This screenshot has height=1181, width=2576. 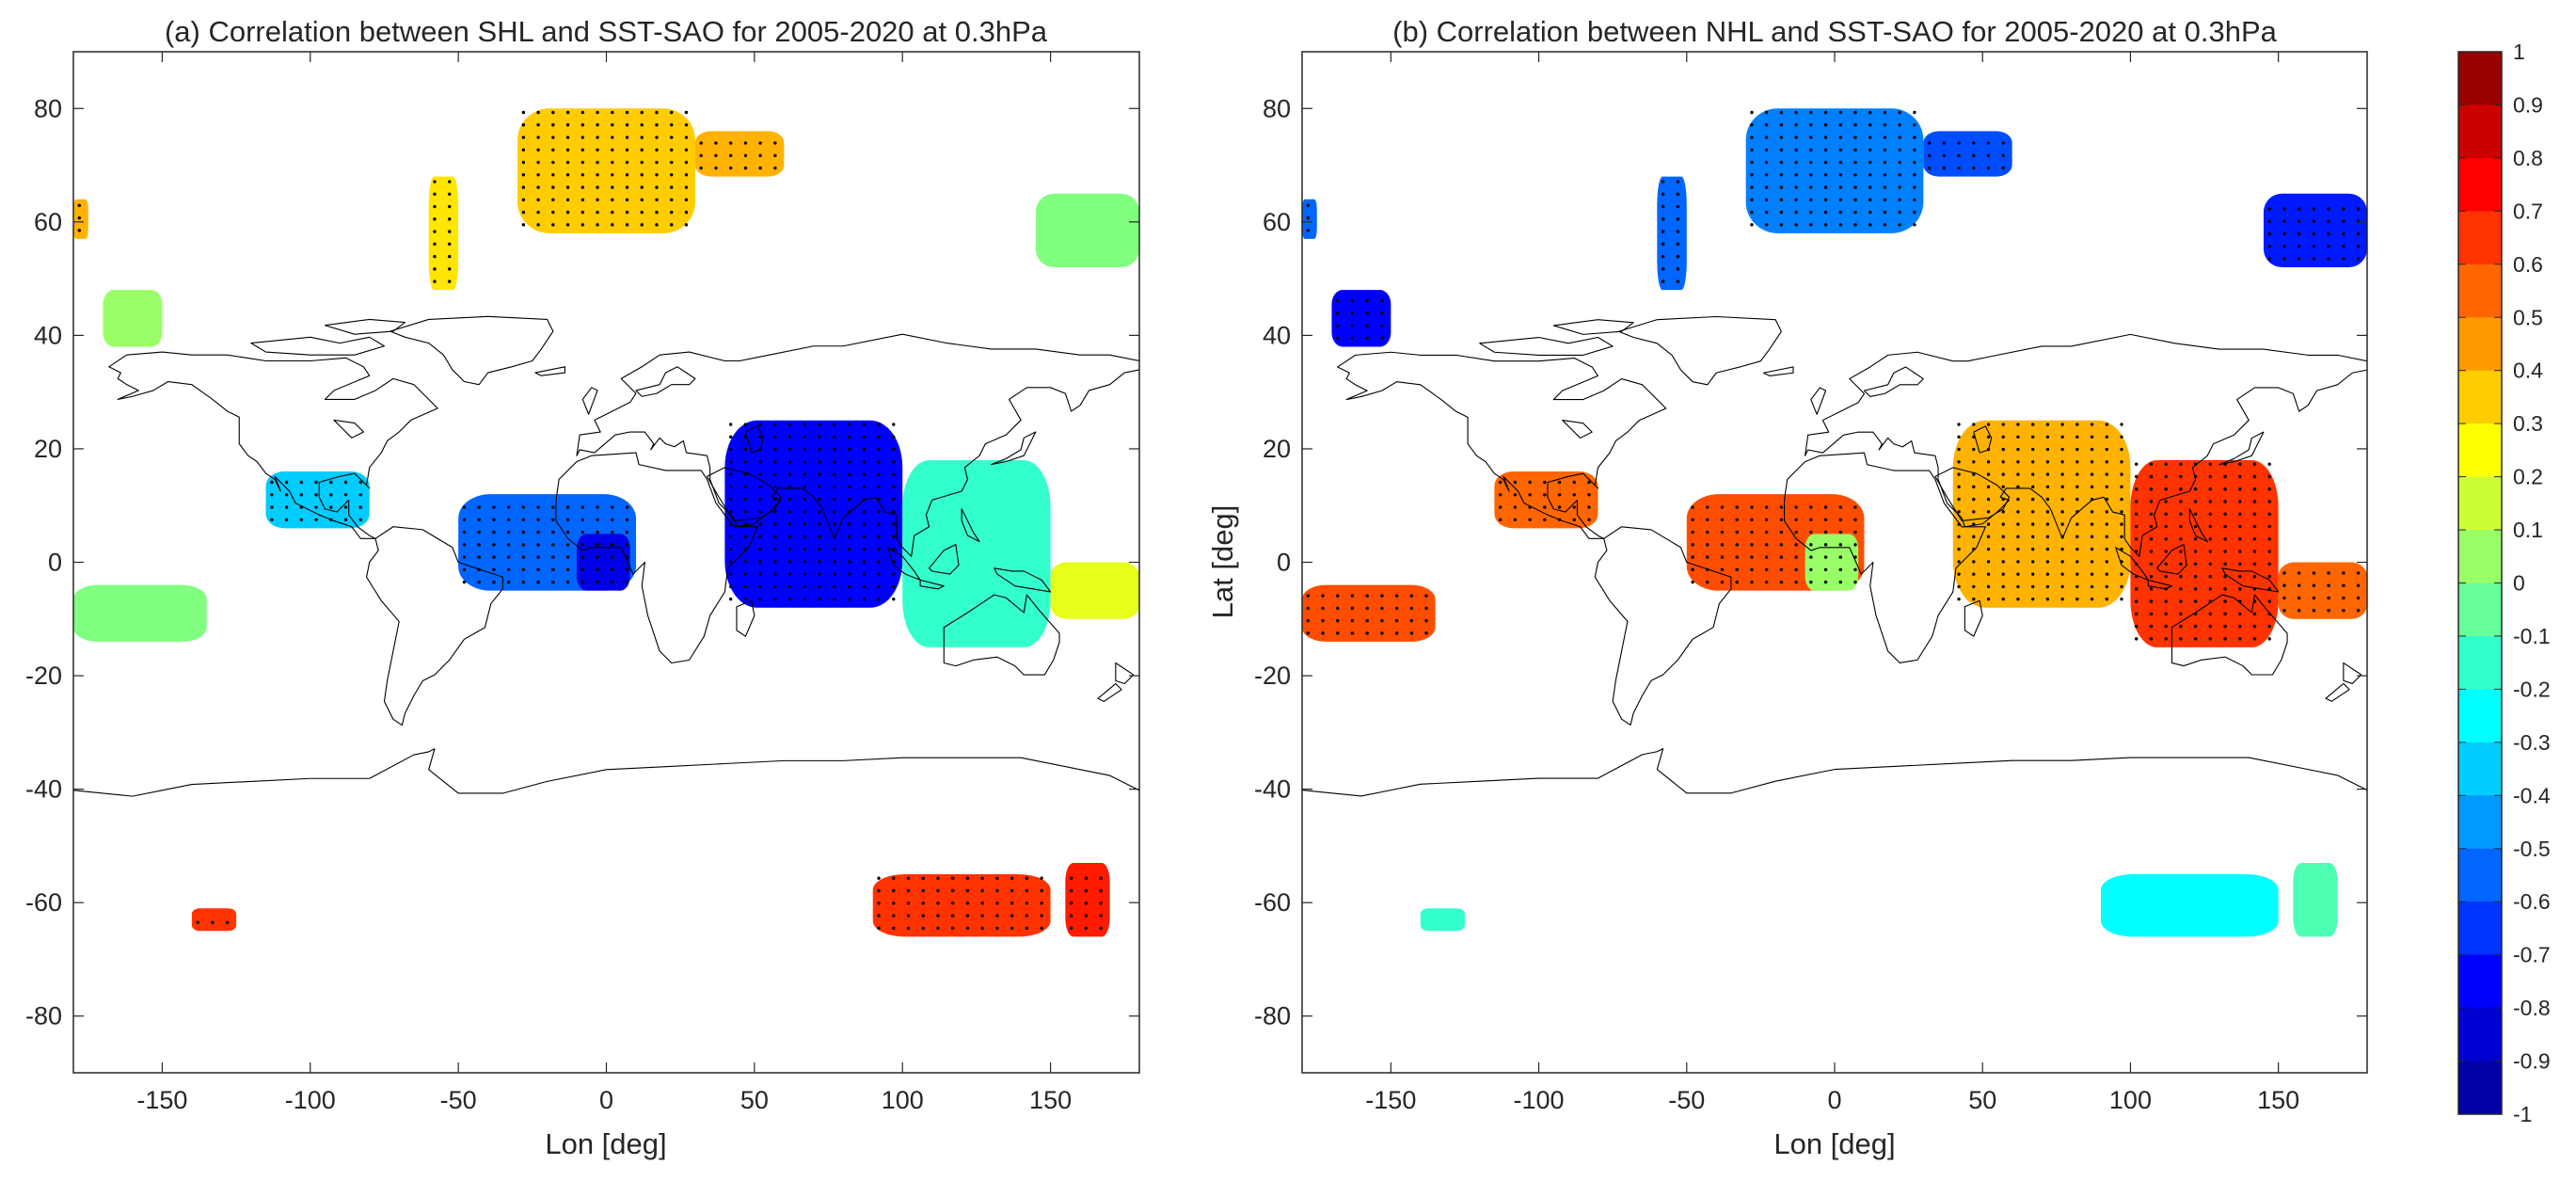 I want to click on panel-b-region-southern-ocean-indian, so click(x=2190, y=905).